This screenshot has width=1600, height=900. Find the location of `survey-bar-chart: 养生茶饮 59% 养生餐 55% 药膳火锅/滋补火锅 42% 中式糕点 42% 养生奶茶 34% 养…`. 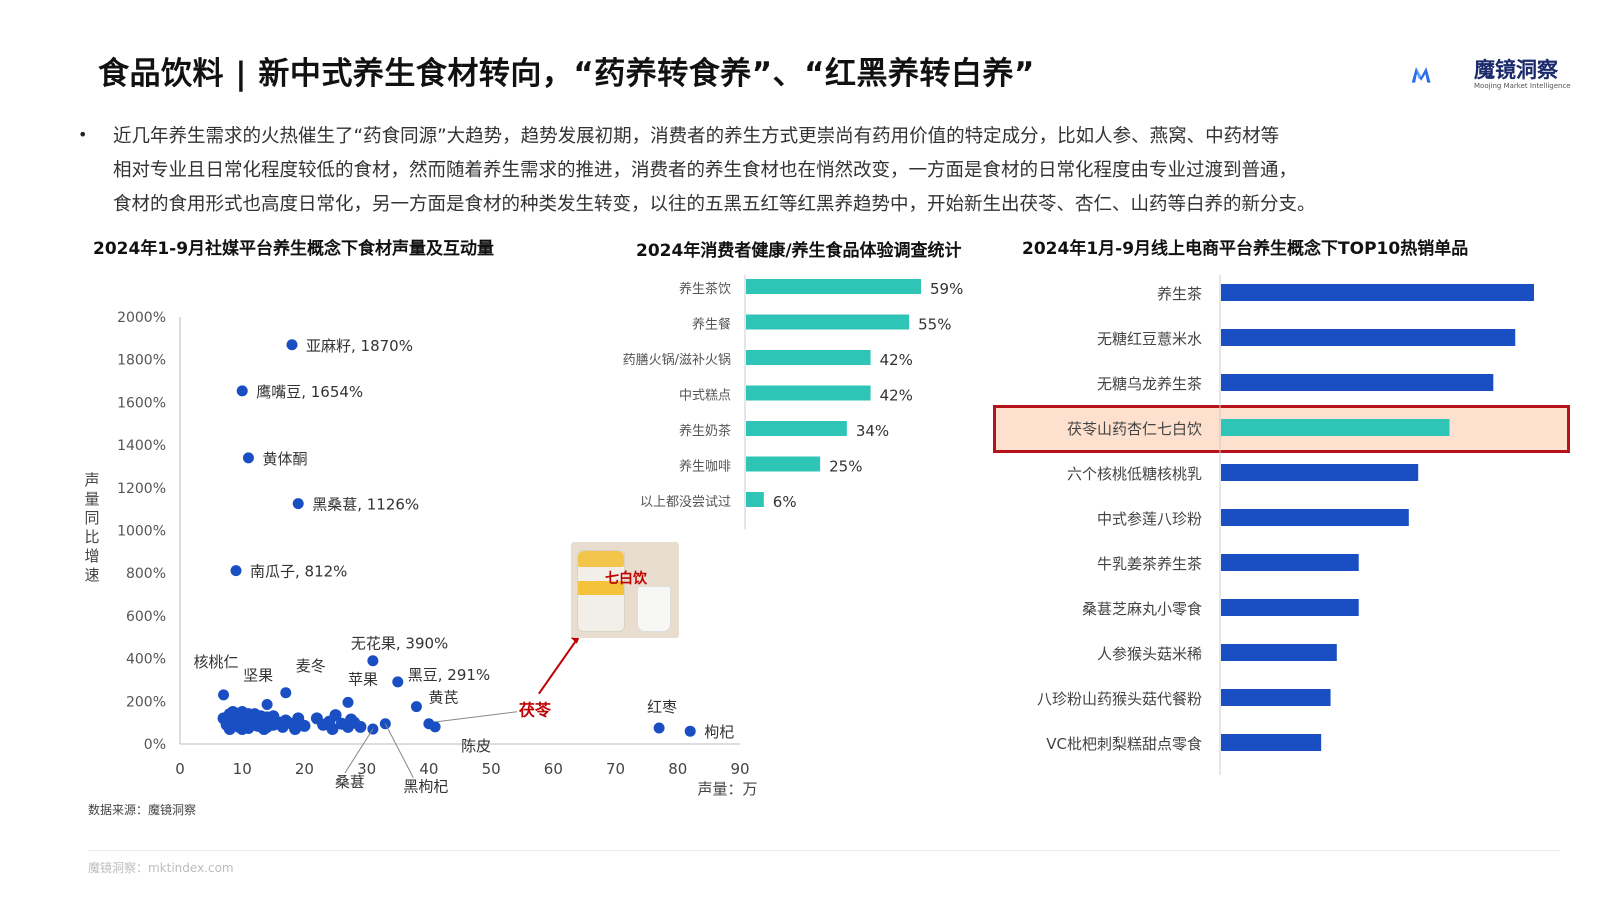

survey-bar-chart: 养生茶饮 59% 养生餐 55% 药膳火锅/滋补火锅 42% 中式糕点 42% 养生奶茶 34% 养… is located at coordinates (793, 402).